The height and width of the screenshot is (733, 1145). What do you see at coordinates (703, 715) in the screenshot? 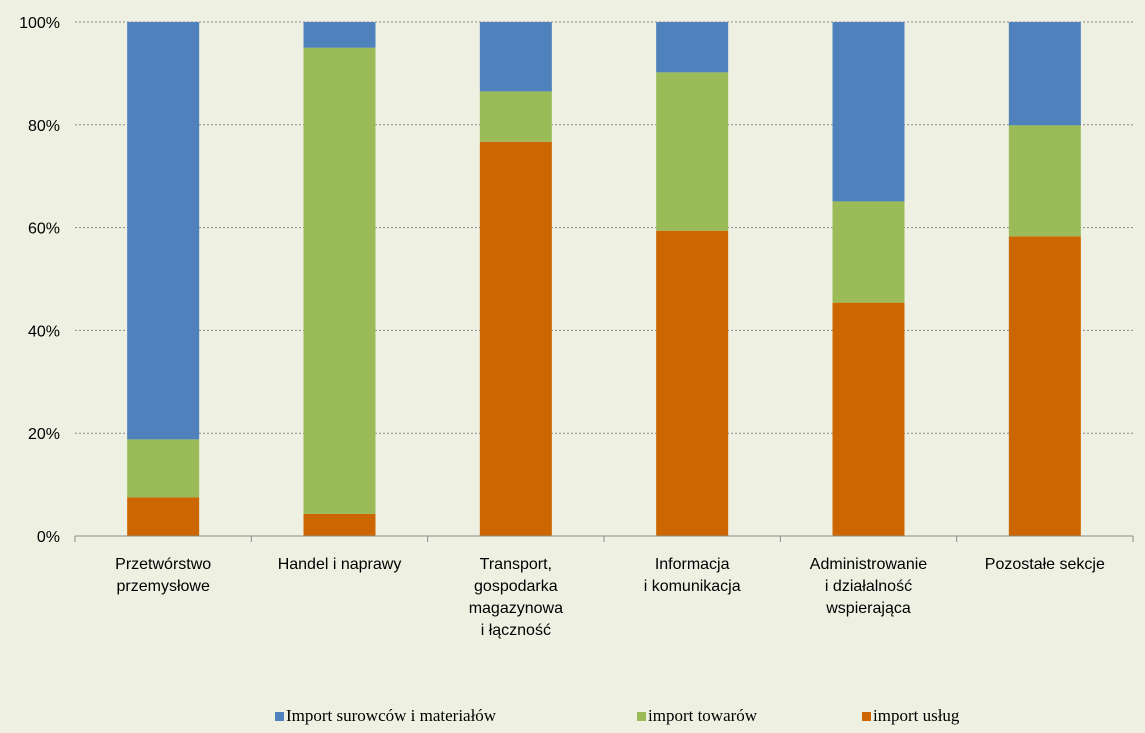
I see `legend-label: import towarów` at bounding box center [703, 715].